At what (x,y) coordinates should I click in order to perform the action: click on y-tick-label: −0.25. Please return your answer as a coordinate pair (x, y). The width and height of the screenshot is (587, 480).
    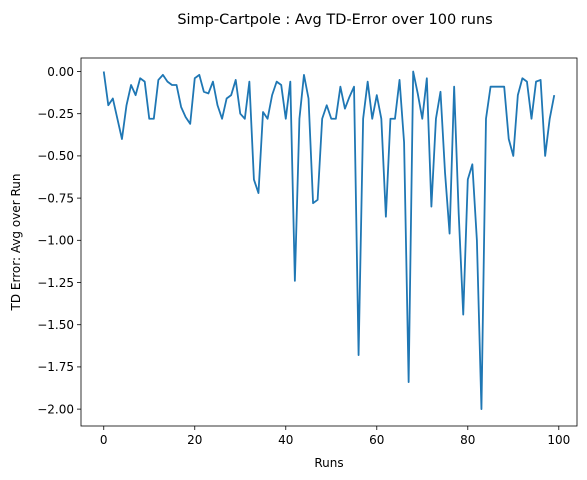
    Looking at the image, I should click on (55, 114).